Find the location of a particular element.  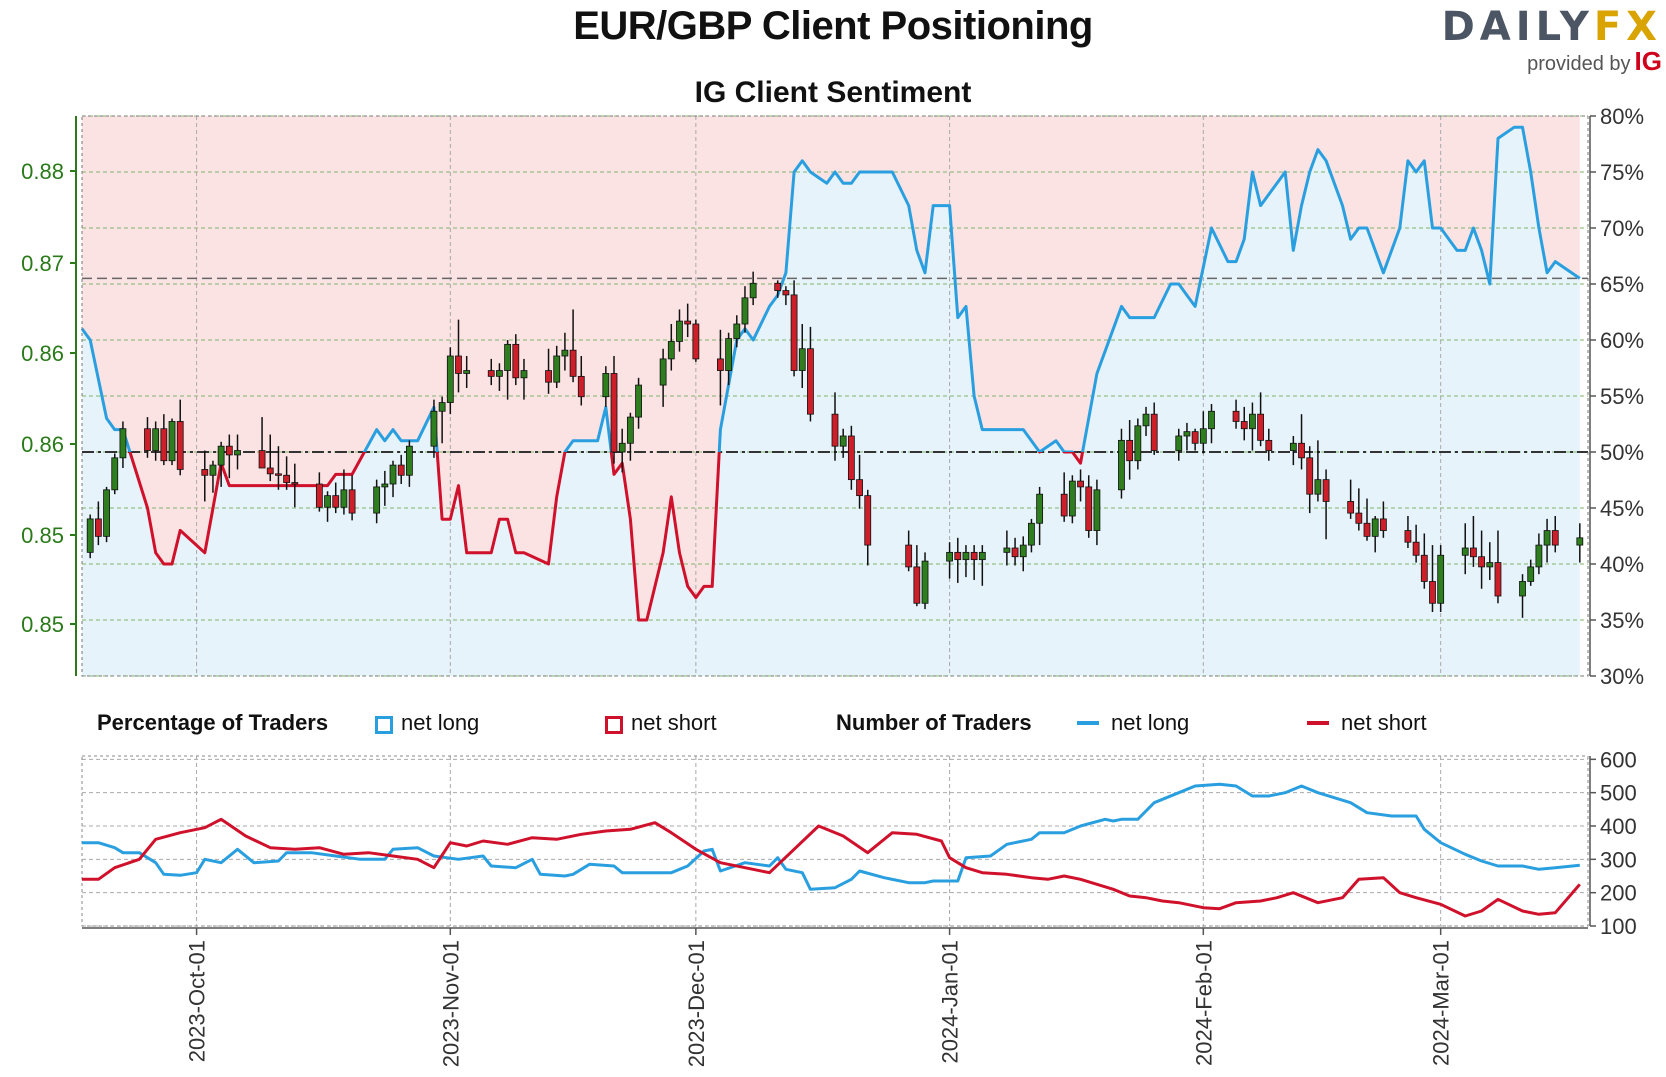

net-short-pct-line is located at coordinates (606, 537).